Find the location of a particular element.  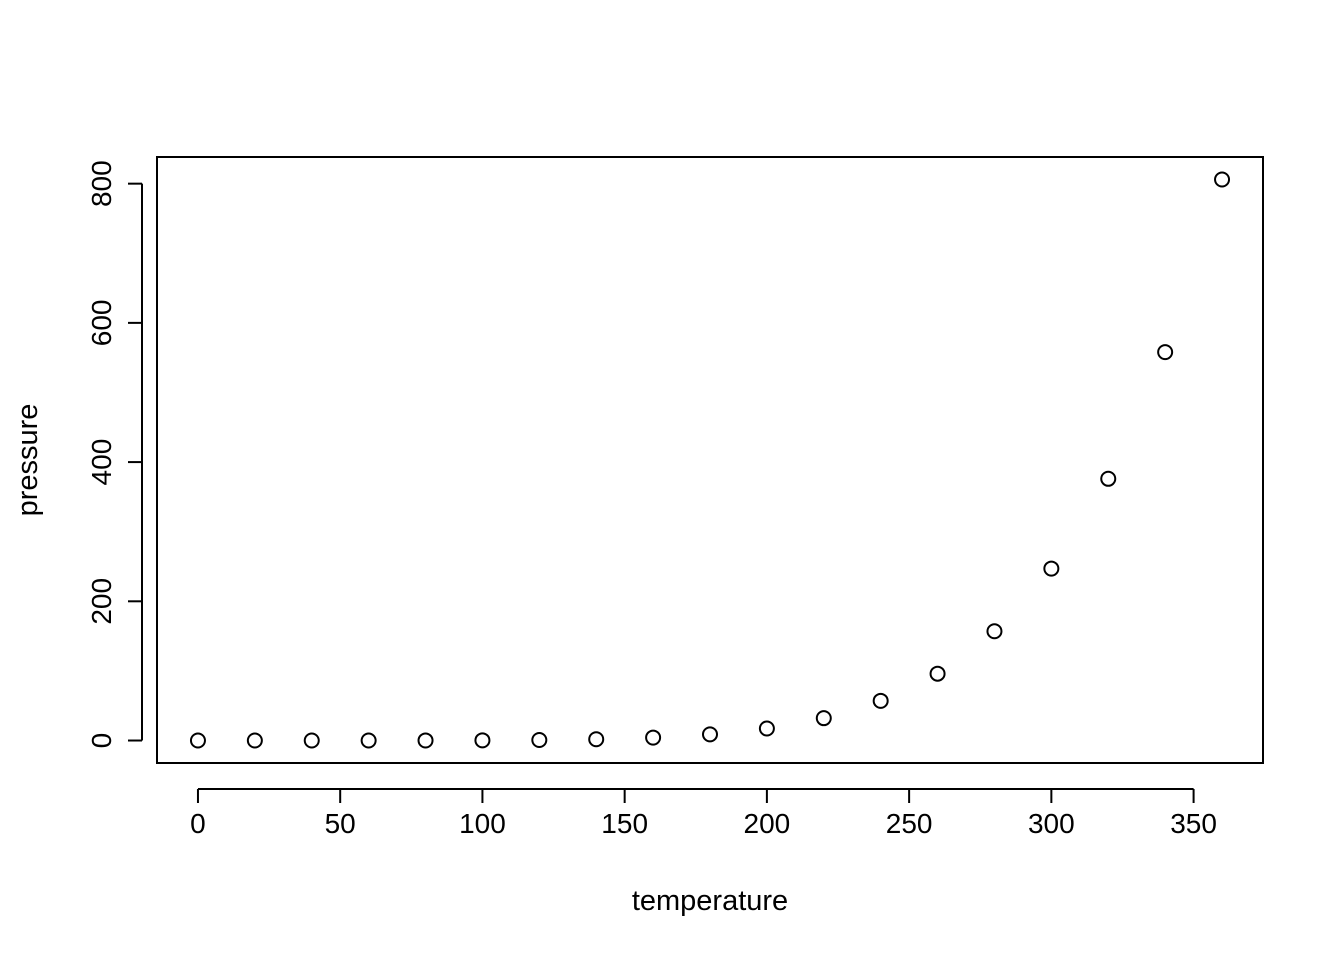

x-tick-label: 350 is located at coordinates (1193, 823).